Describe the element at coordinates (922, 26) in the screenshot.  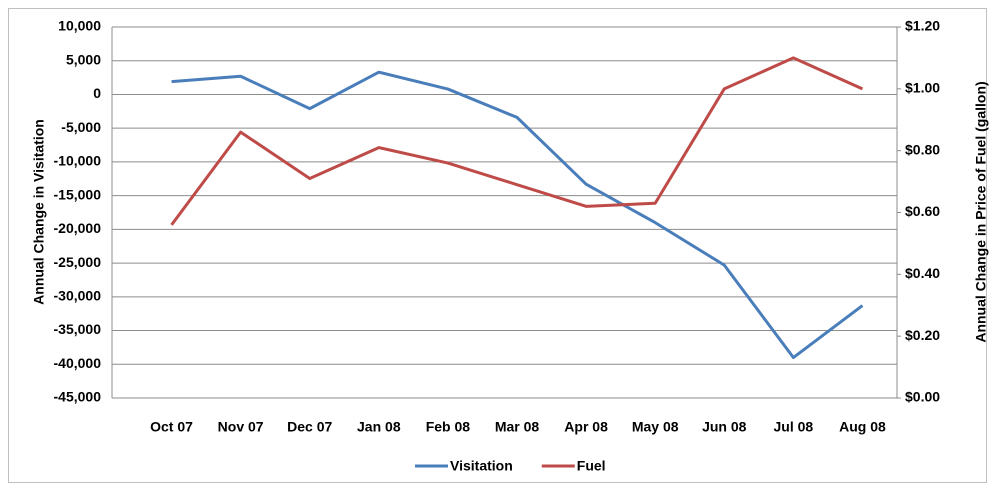
I see `y2-tick-label: $1.20` at that location.